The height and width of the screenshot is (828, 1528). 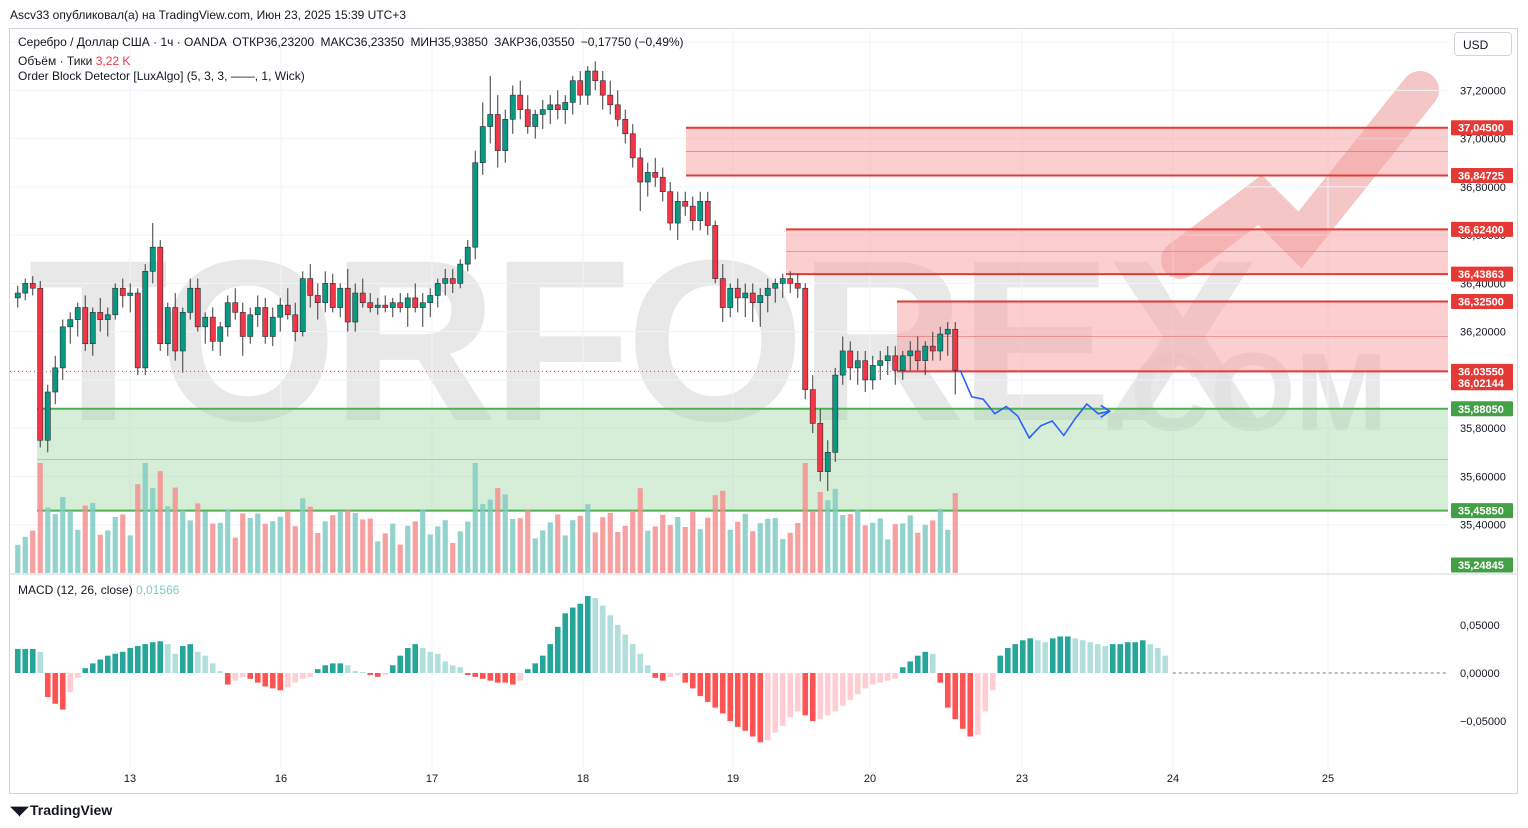 I want to click on macd-axis-tick: 0,00000, so click(x=1480, y=674).